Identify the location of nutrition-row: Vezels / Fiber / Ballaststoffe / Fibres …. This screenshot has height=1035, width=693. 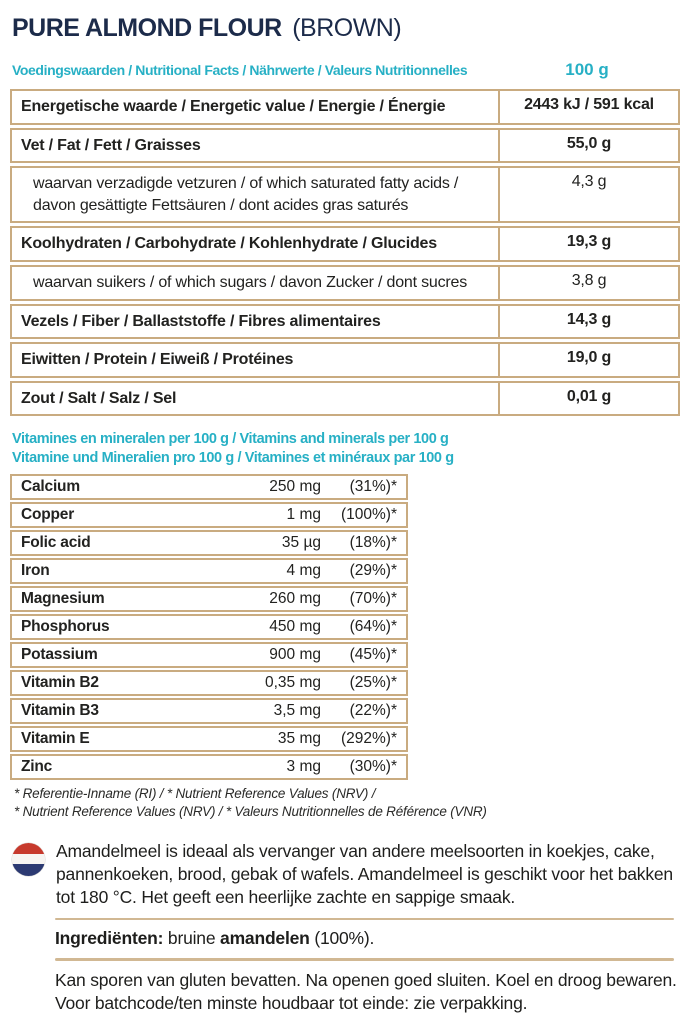
(345, 321).